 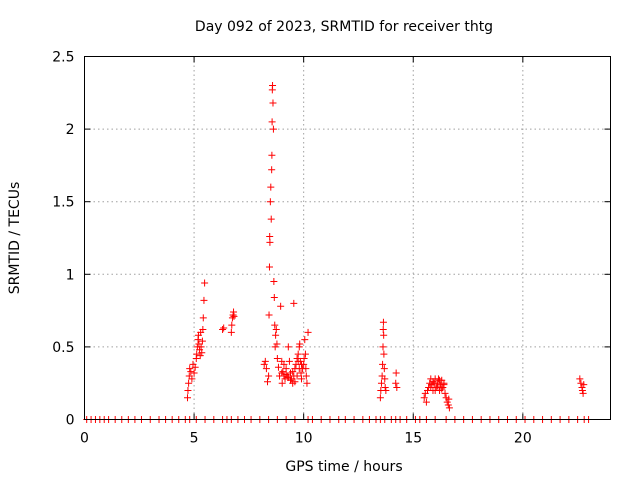 What do you see at coordinates (15, 238) in the screenshot?
I see `y-axis-label: SRMTID / TECUs` at bounding box center [15, 238].